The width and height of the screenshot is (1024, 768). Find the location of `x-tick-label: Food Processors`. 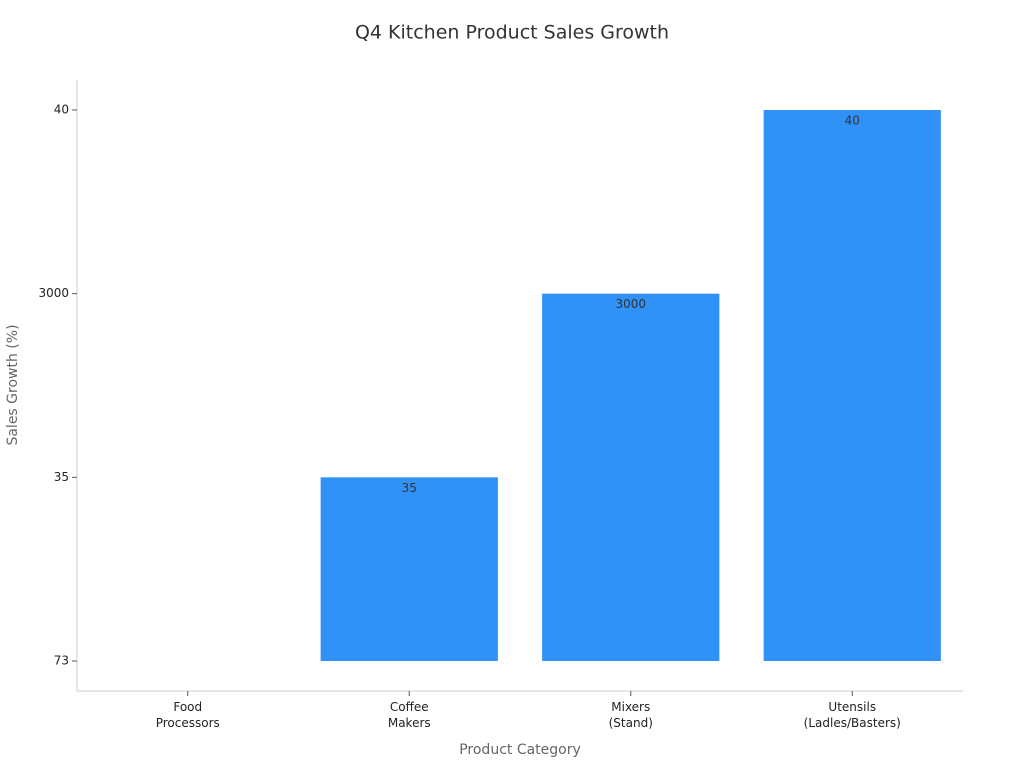

x-tick-label: Food Processors is located at coordinates (188, 715).